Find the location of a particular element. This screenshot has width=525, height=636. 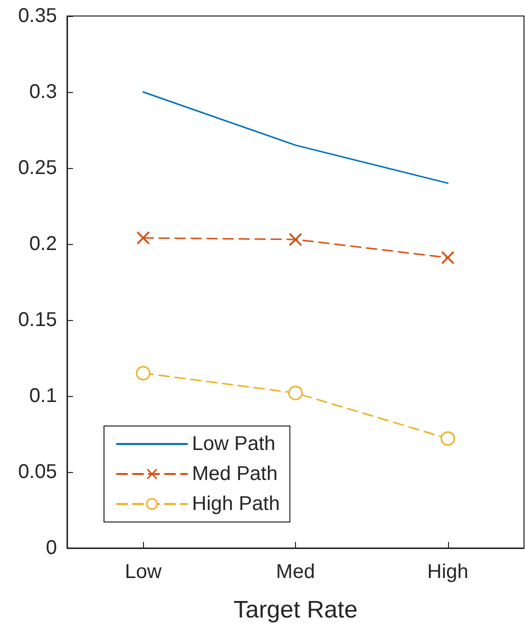

legend-label: Low Path is located at coordinates (234, 444).